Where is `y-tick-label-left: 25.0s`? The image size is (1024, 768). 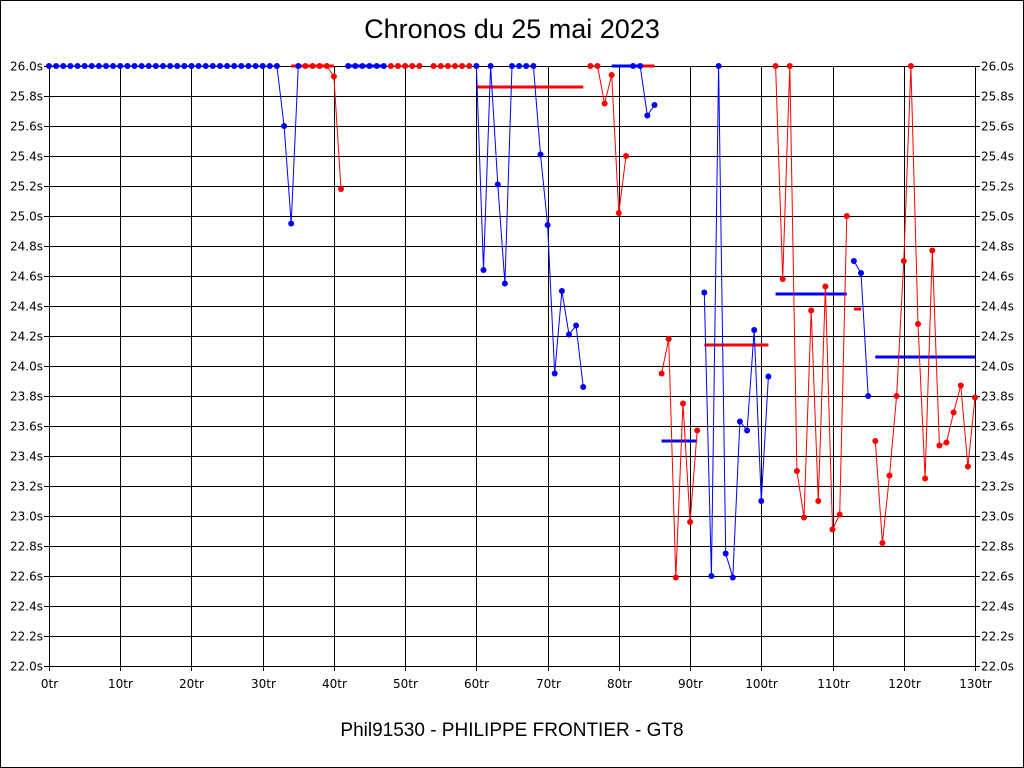
y-tick-label-left: 25.0s is located at coordinates (26, 217).